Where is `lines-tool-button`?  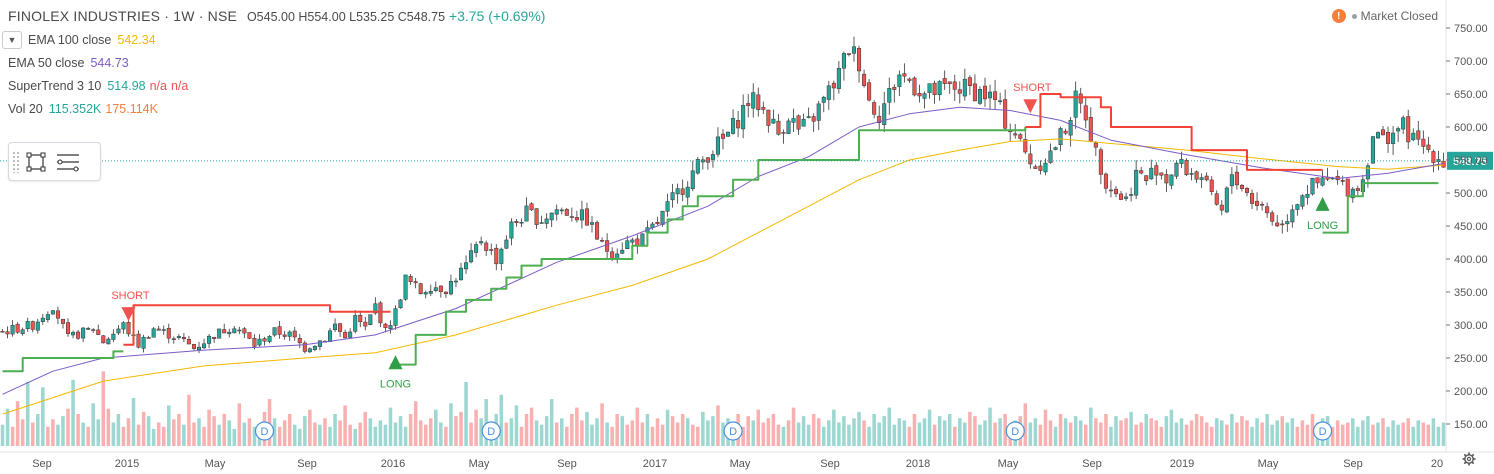
lines-tool-button is located at coordinates (68, 162).